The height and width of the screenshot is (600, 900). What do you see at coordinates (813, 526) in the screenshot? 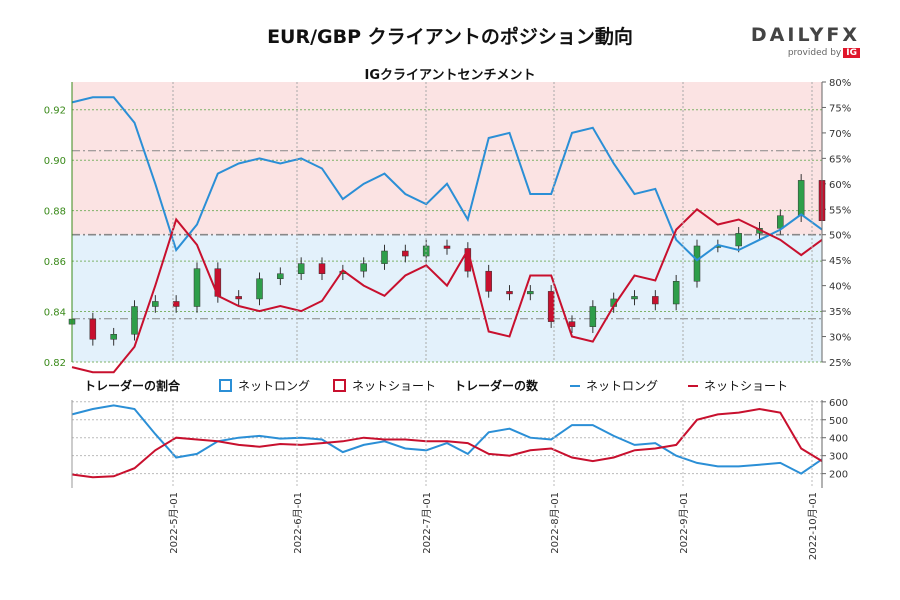
I see `x-tick-label: 2022-10月-01` at bounding box center [813, 526].